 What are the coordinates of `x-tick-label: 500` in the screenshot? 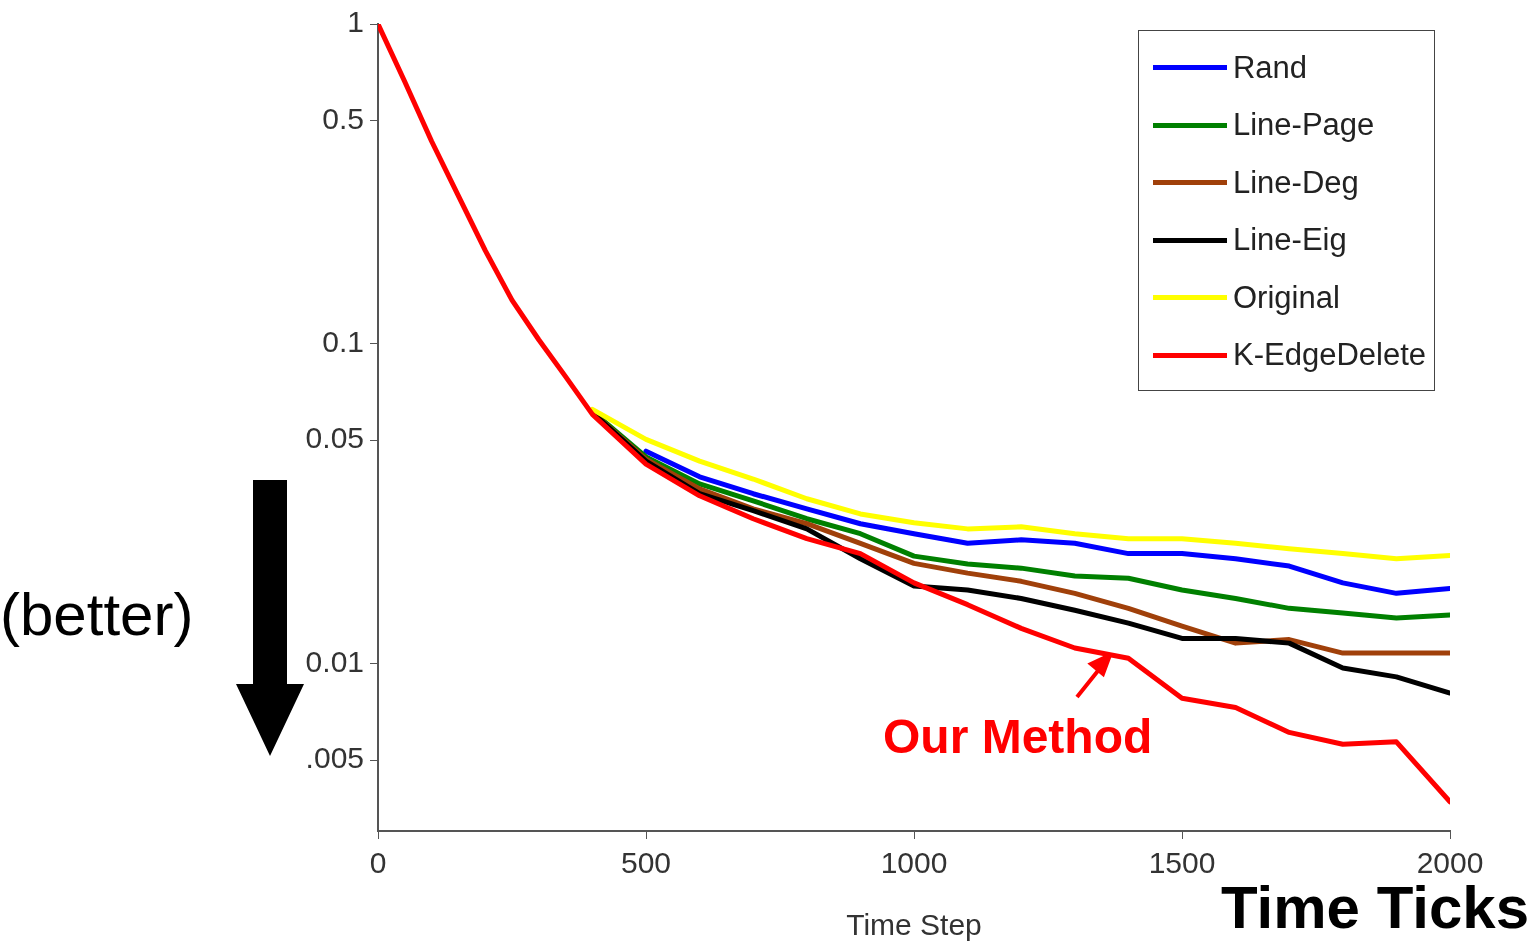 It's located at (646, 863).